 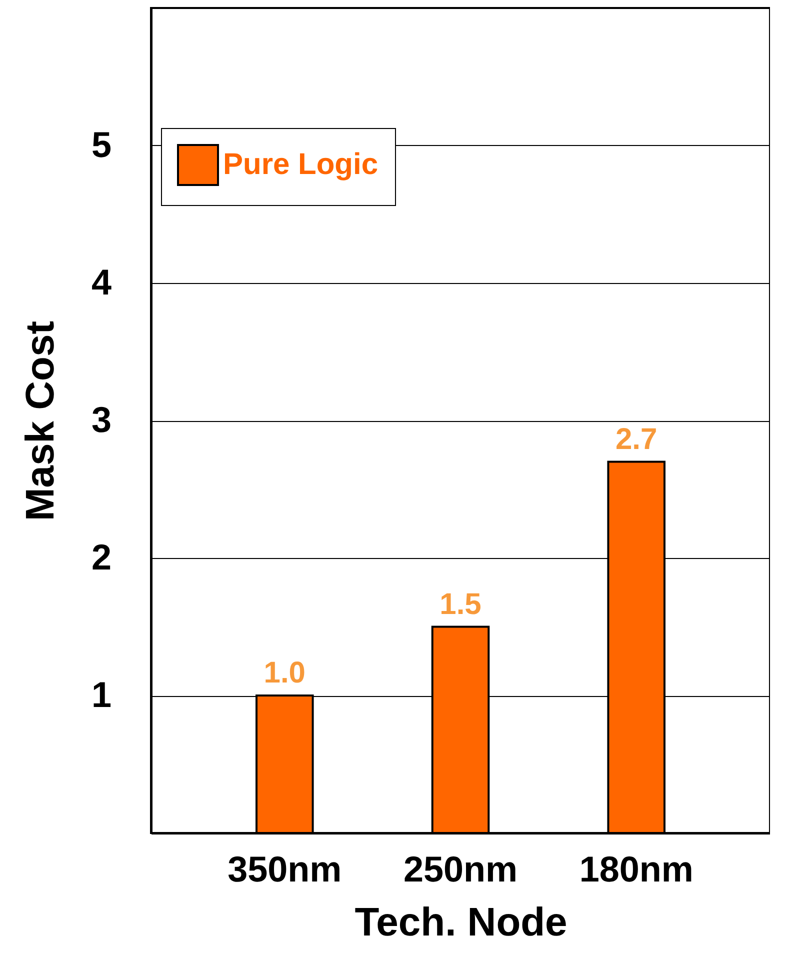 What do you see at coordinates (101, 282) in the screenshot?
I see `y-tick-label: 4` at bounding box center [101, 282].